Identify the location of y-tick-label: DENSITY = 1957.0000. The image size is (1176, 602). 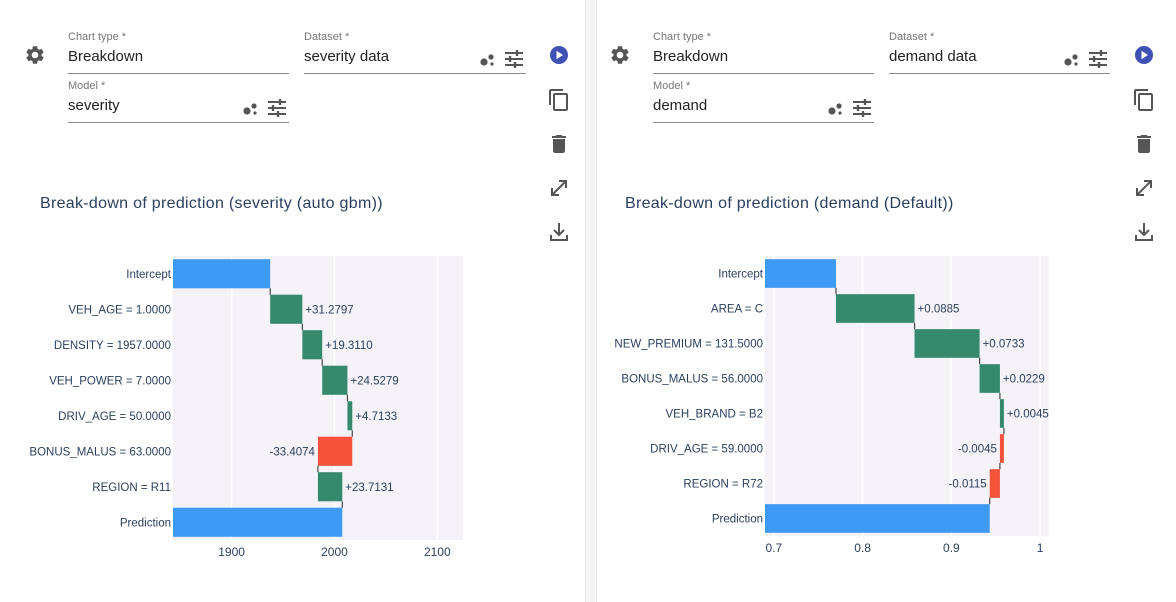
(112, 346).